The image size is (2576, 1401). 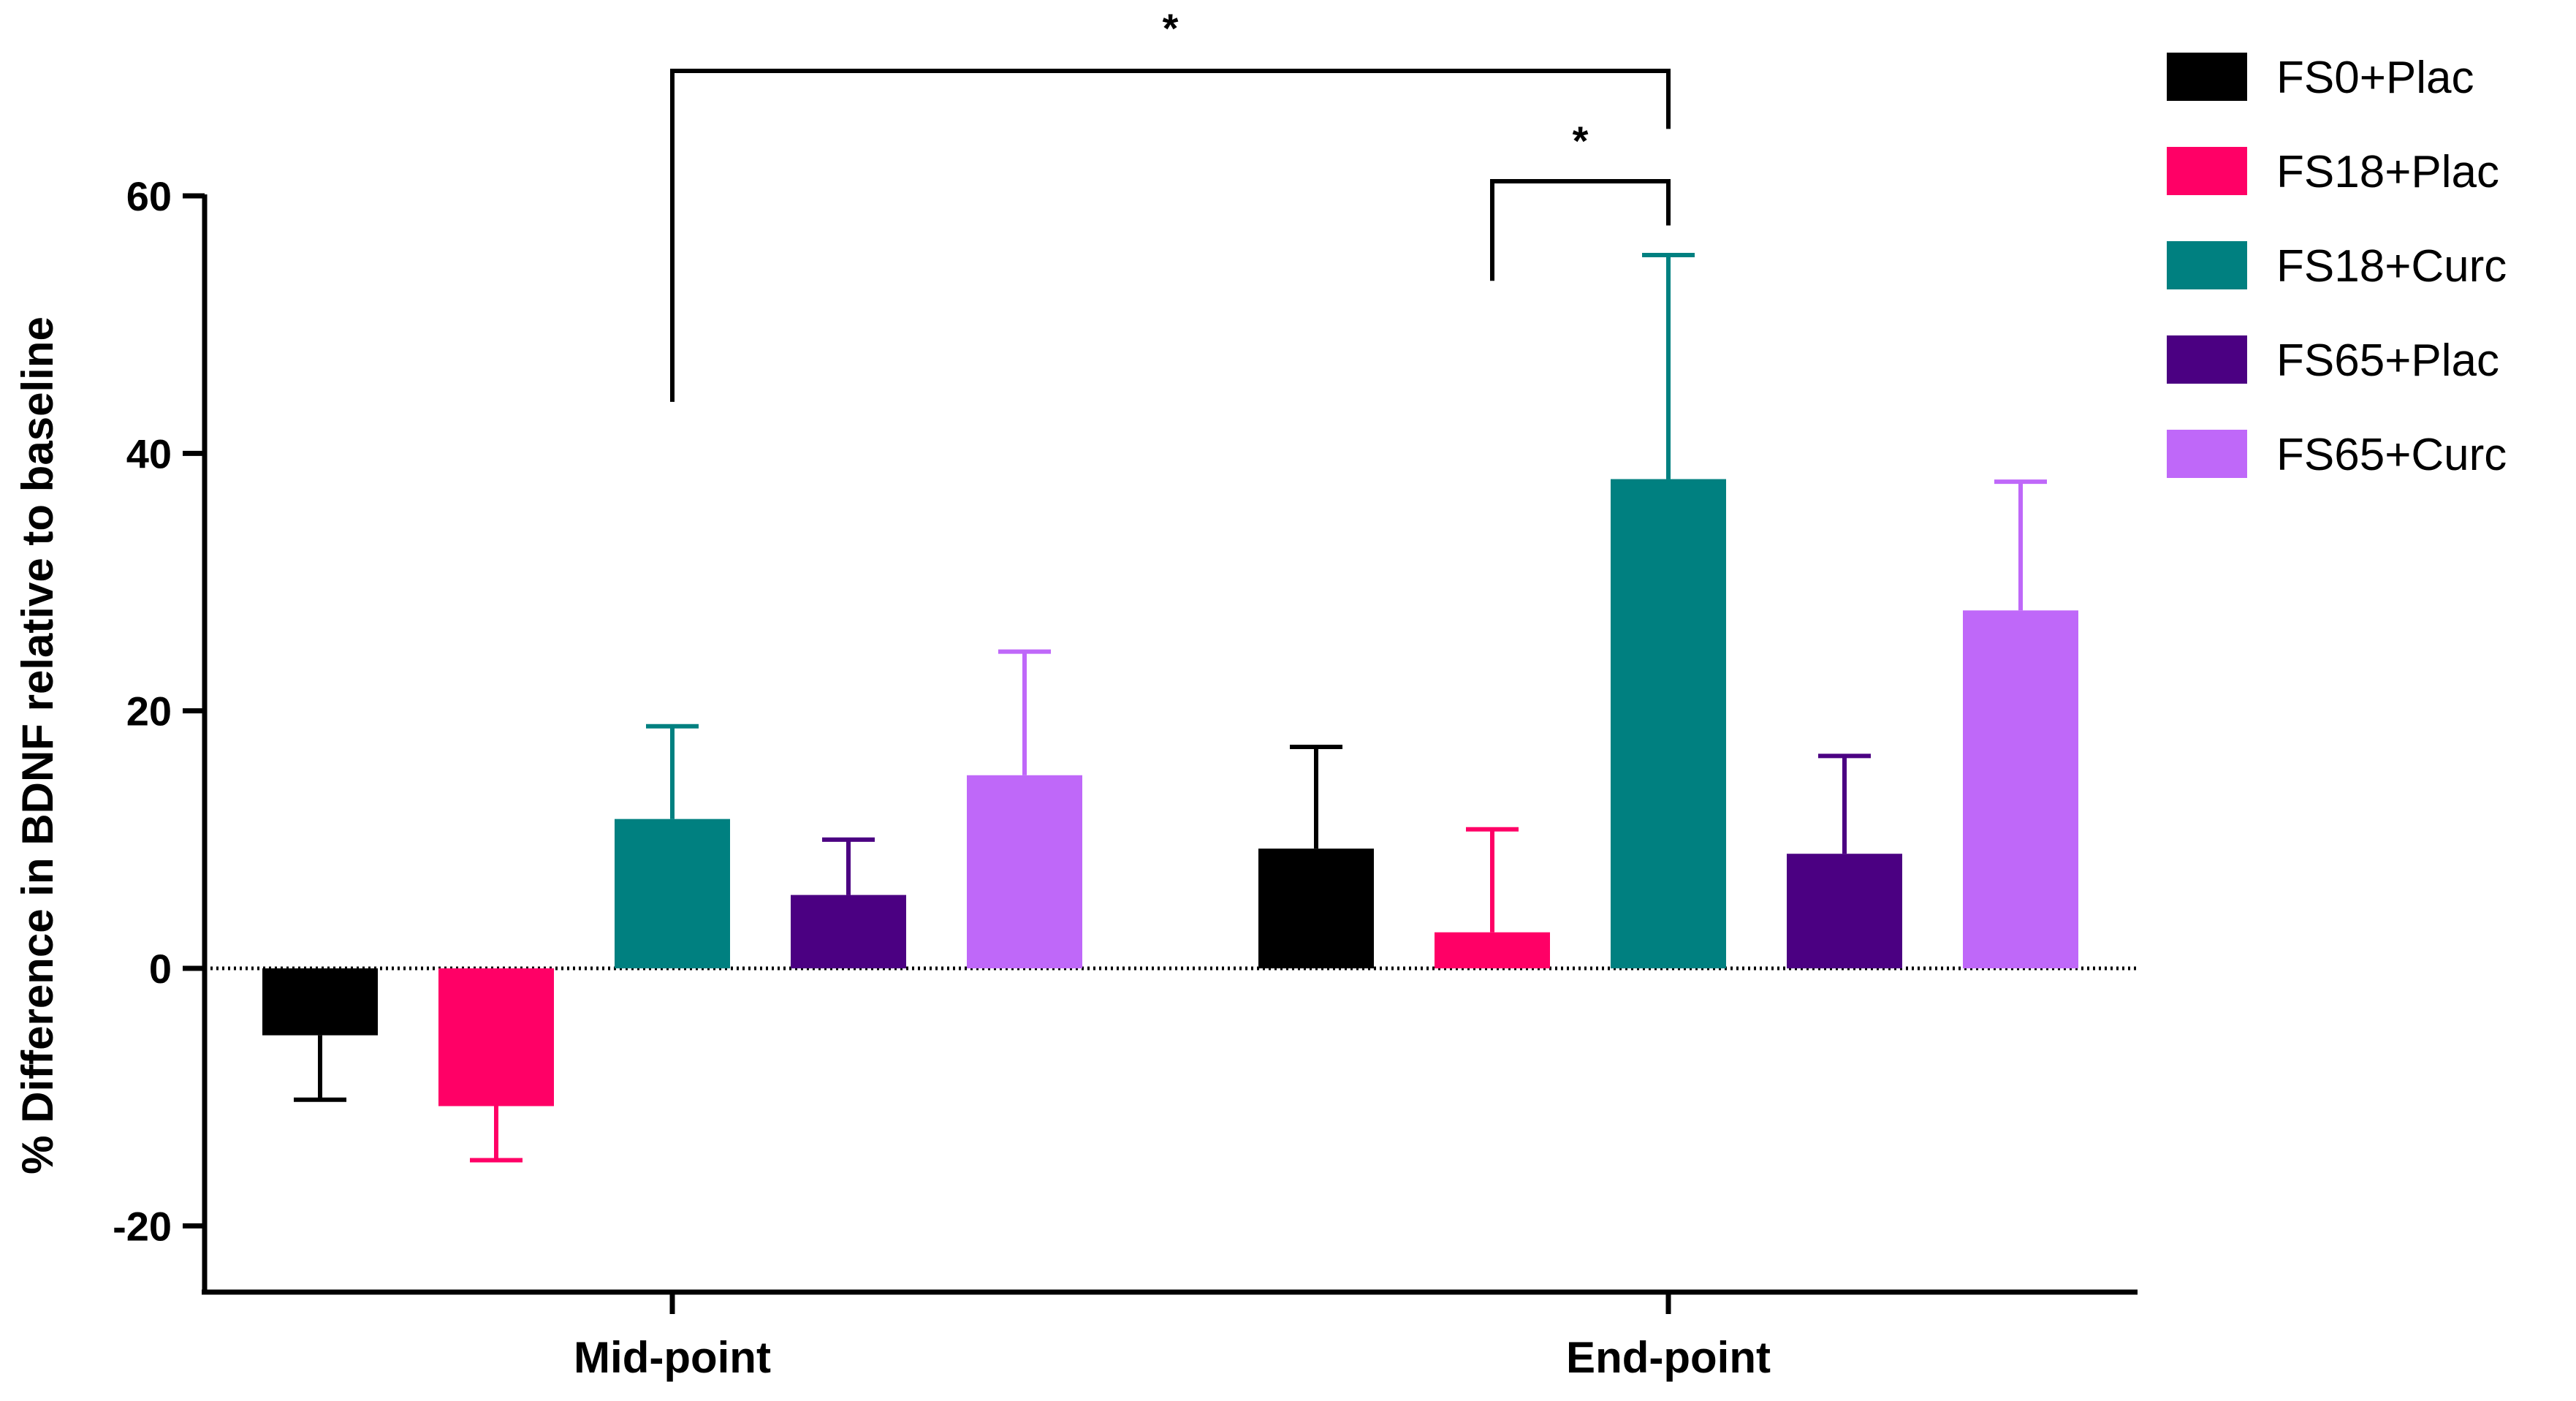 I want to click on x-category-label: End-point, so click(x=1668, y=1357).